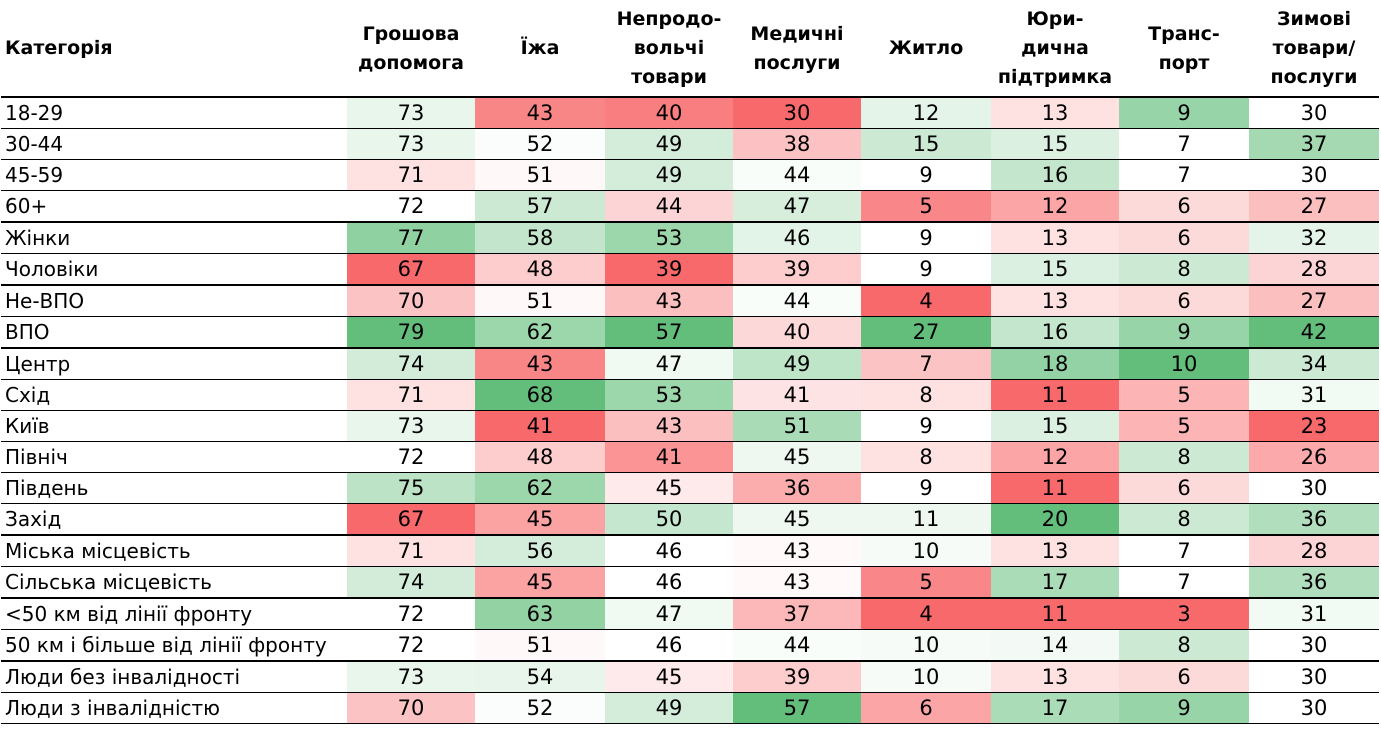 This screenshot has width=1381, height=733. Describe the element at coordinates (540, 426) in the screenshot. I see `value-cell-food: 41` at that location.